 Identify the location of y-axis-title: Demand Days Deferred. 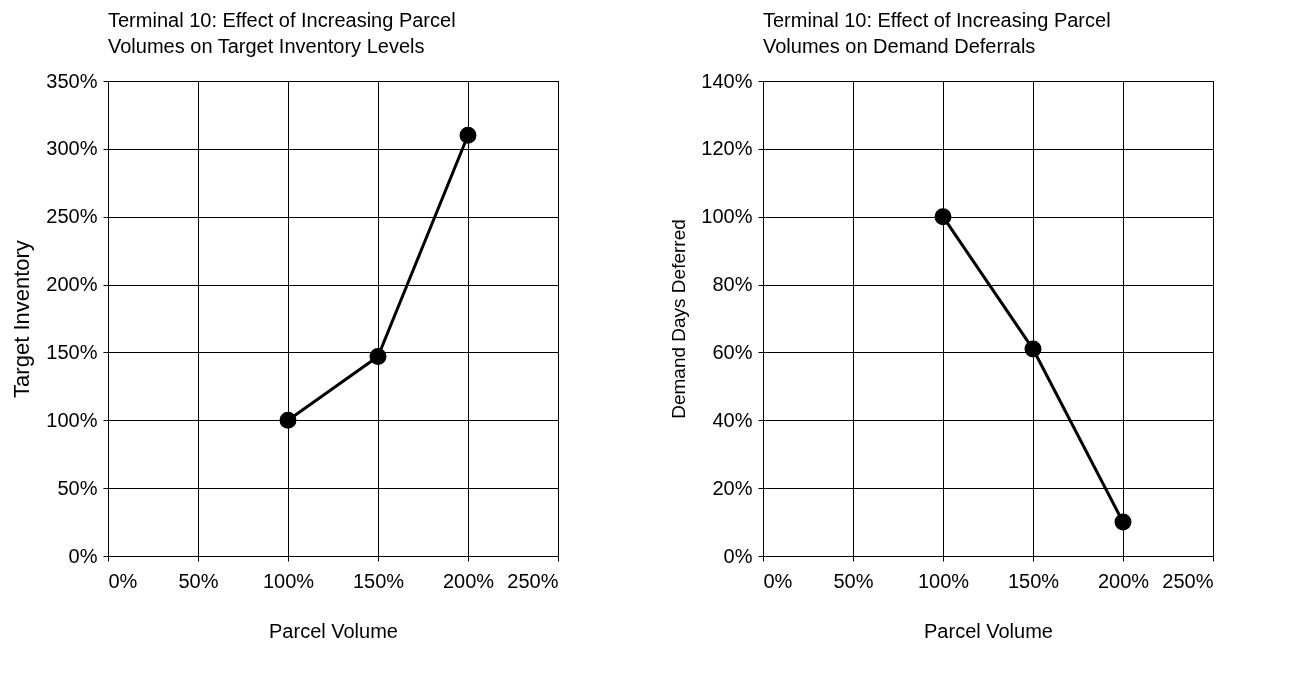
(679, 319).